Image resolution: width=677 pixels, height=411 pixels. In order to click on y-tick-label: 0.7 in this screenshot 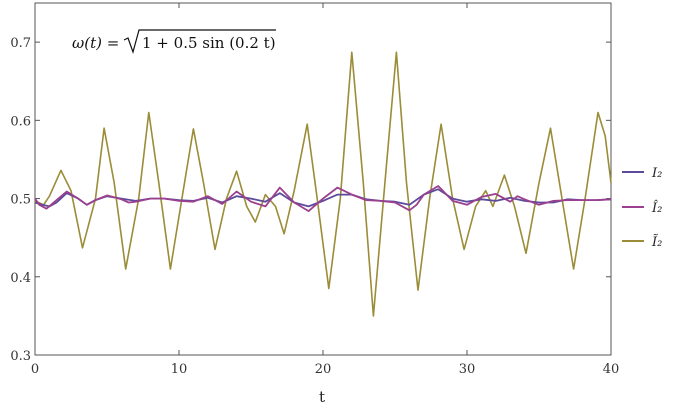, I will do `click(20, 43)`.